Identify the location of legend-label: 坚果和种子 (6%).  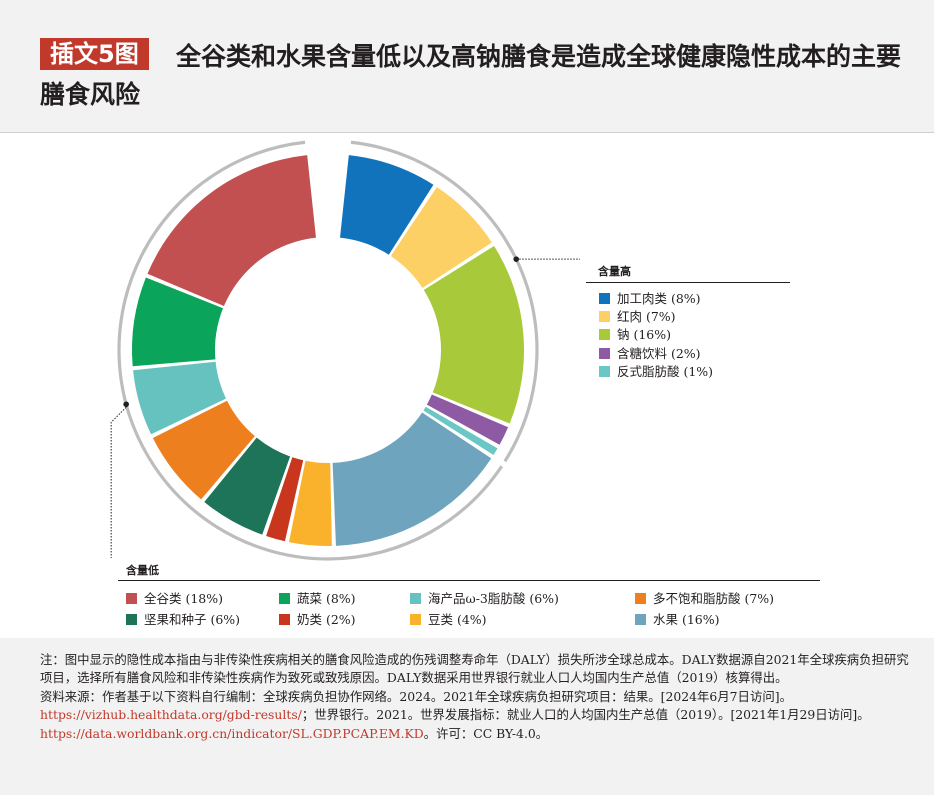
(192, 619).